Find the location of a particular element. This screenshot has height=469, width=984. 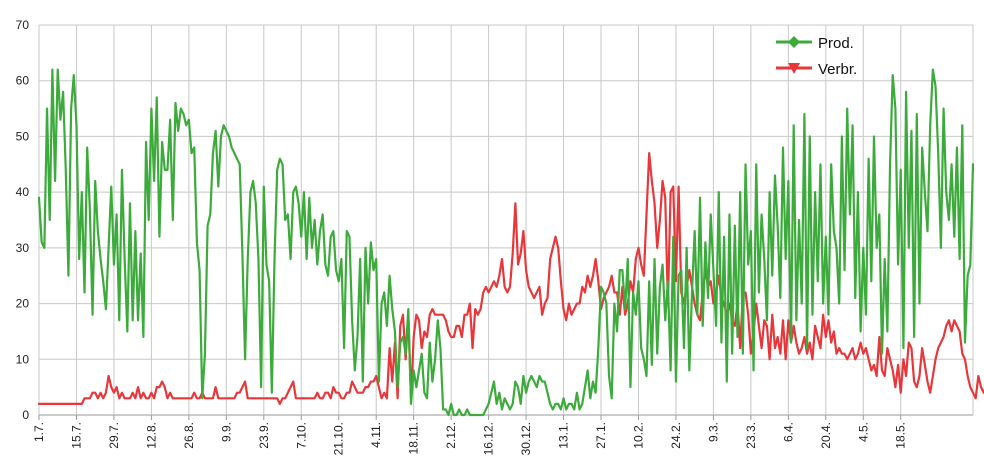

legend: Prod. Verbr. is located at coordinates (816, 56).